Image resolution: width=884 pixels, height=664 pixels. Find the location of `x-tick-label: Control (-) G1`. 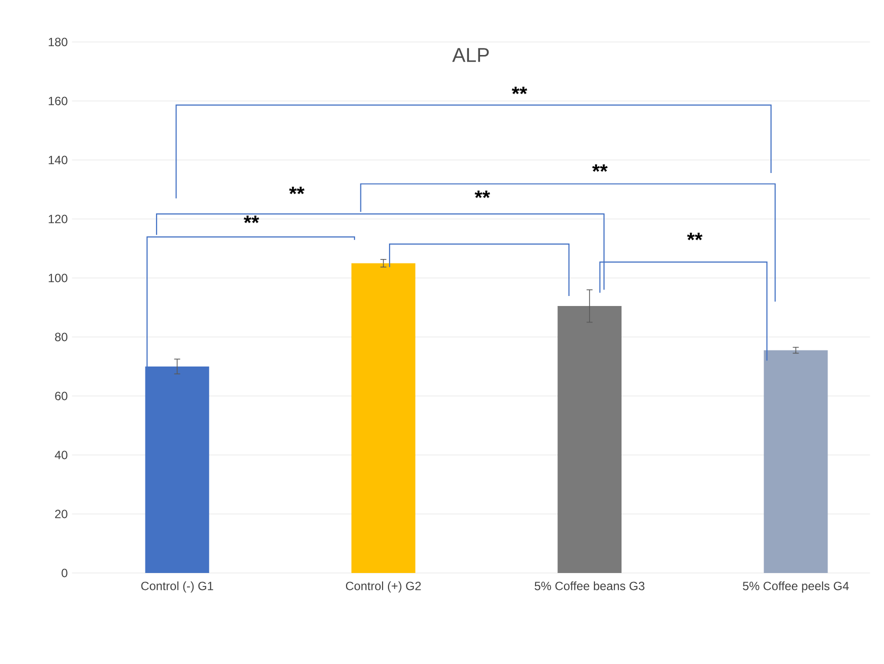

x-tick-label: Control (-) G1 is located at coordinates (177, 587).